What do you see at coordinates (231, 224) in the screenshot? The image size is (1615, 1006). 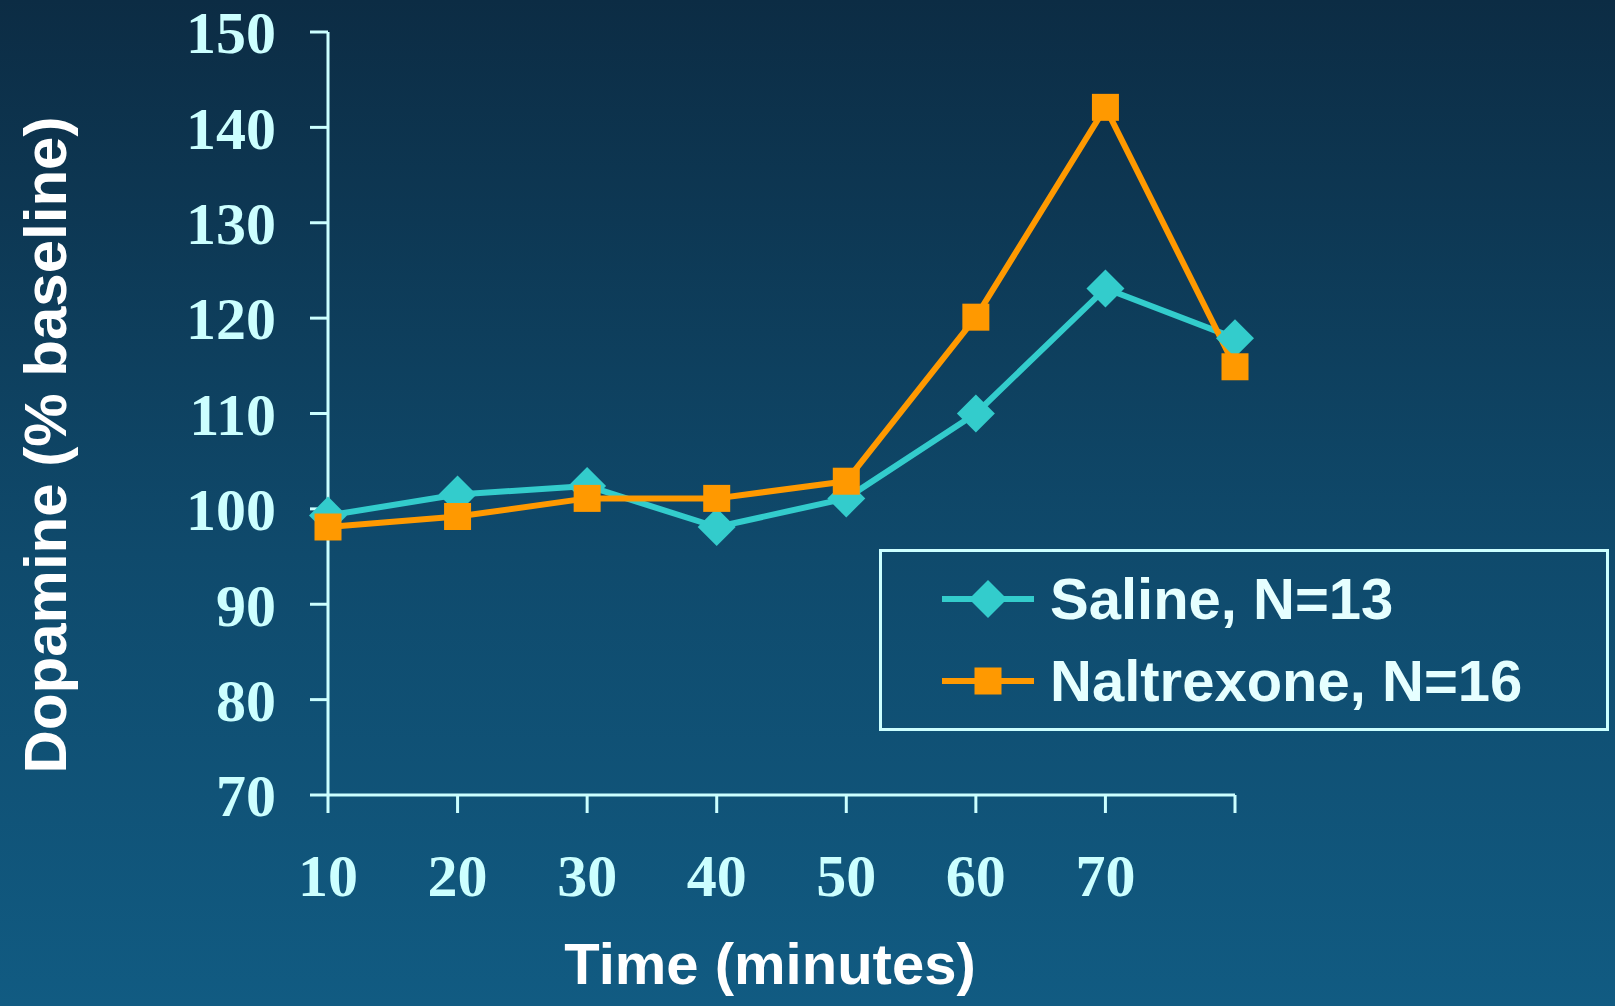 I see `y-tick-label: 130` at bounding box center [231, 224].